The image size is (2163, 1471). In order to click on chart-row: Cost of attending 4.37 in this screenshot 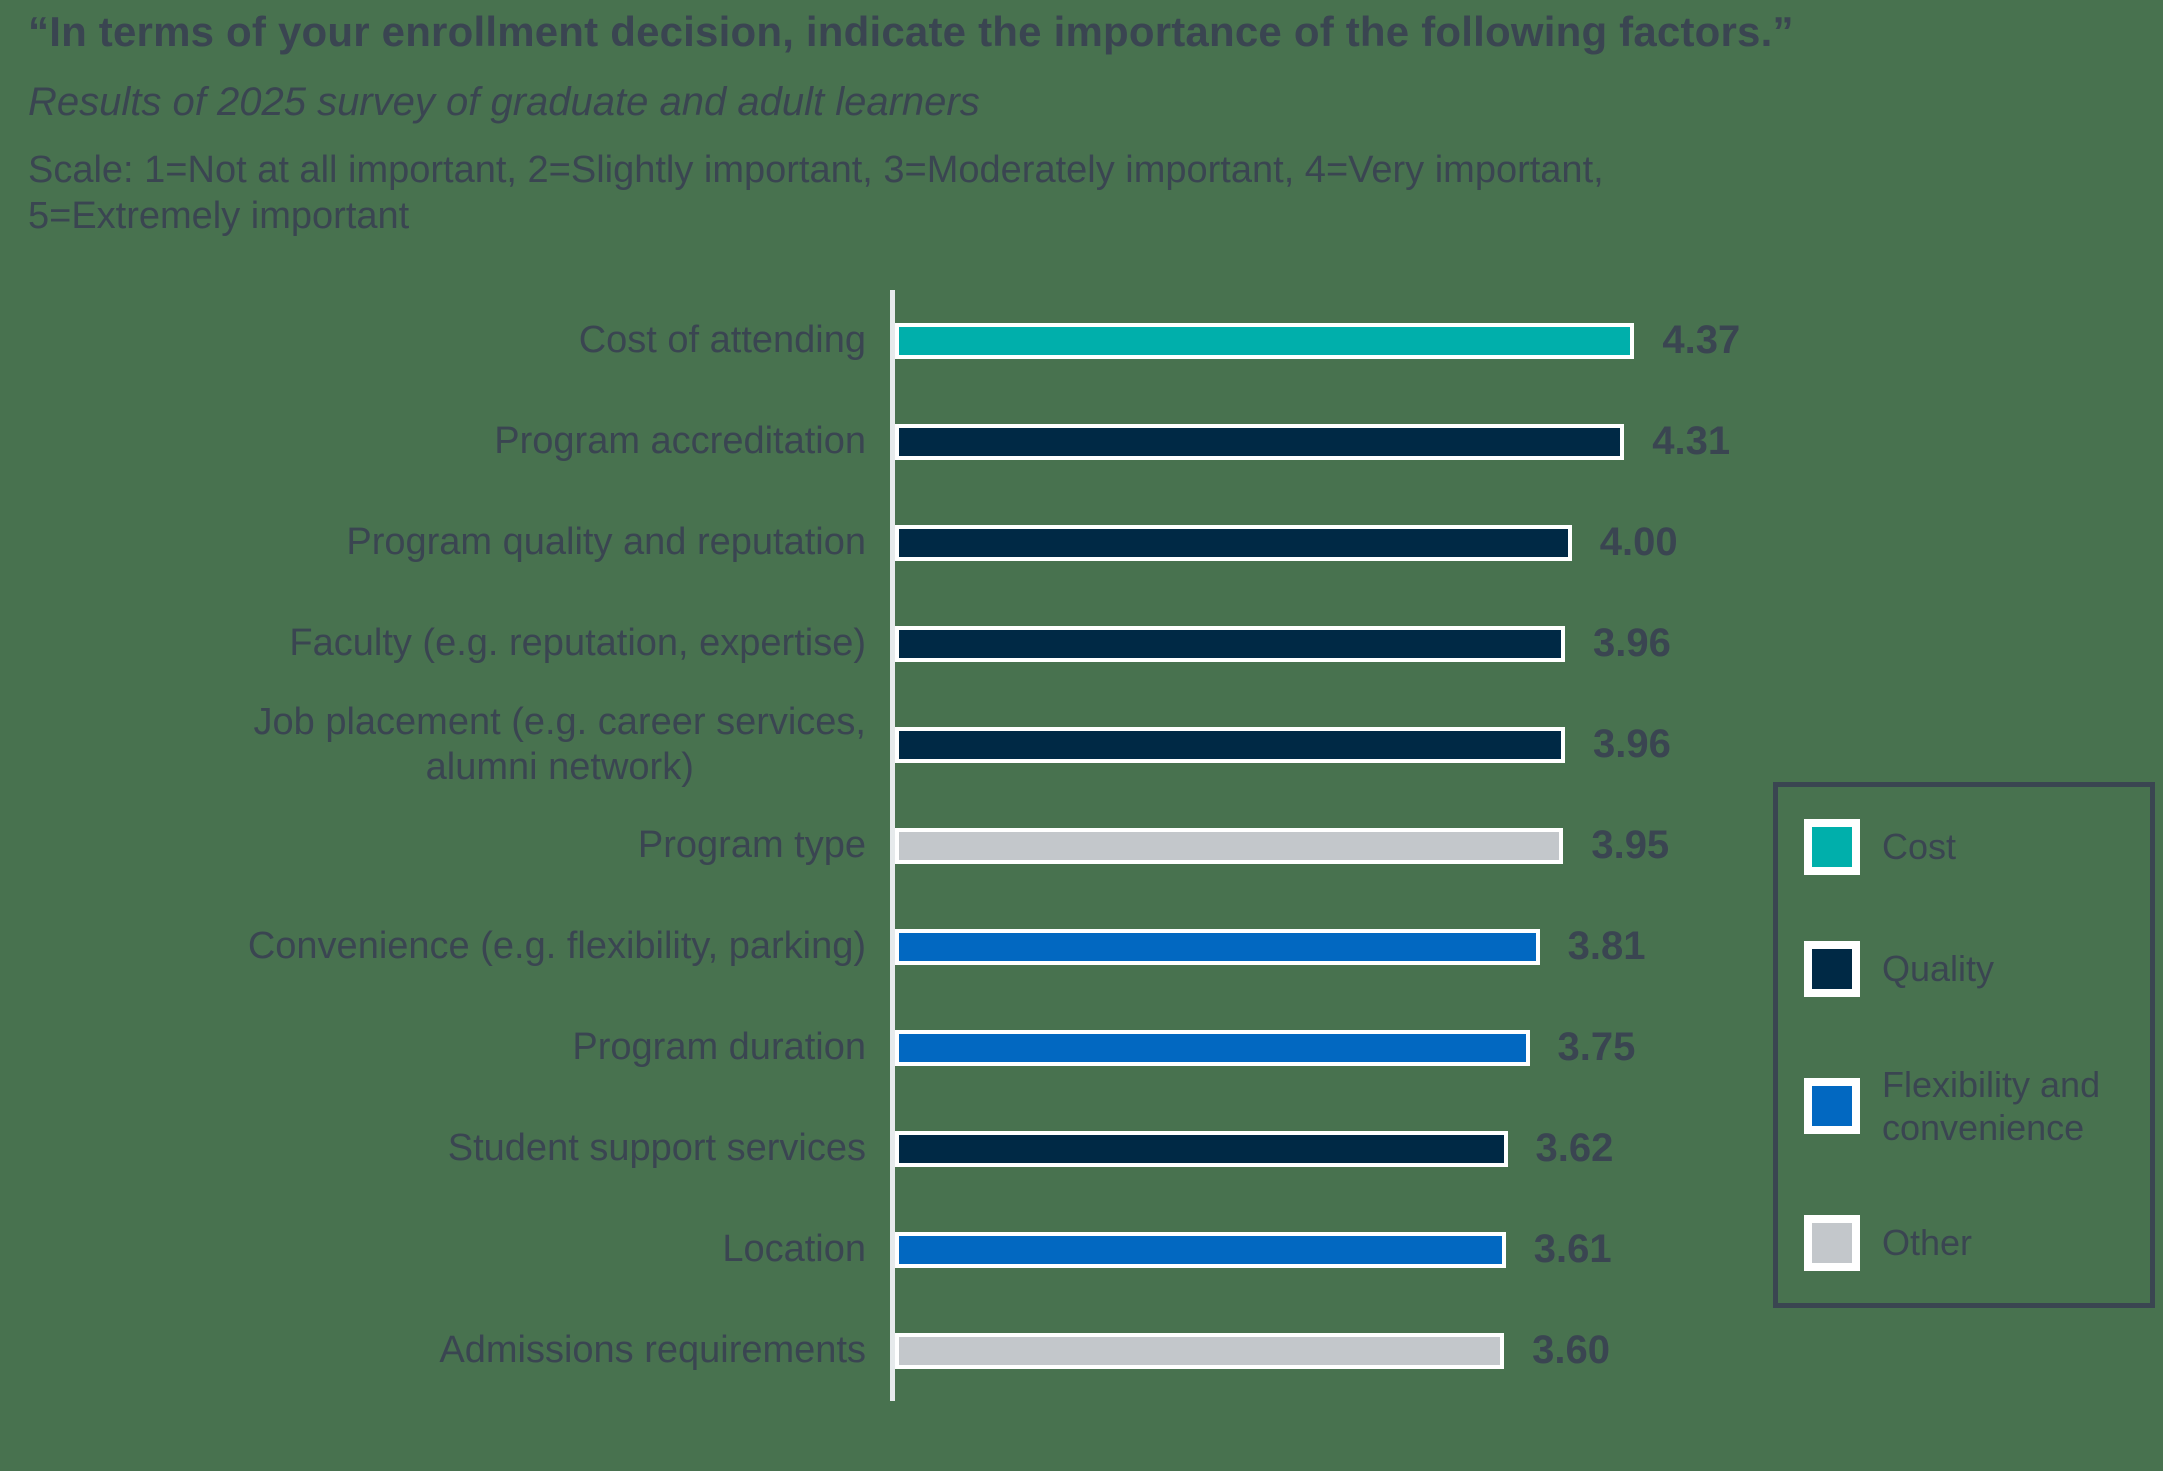, I will do `click(880, 340)`.